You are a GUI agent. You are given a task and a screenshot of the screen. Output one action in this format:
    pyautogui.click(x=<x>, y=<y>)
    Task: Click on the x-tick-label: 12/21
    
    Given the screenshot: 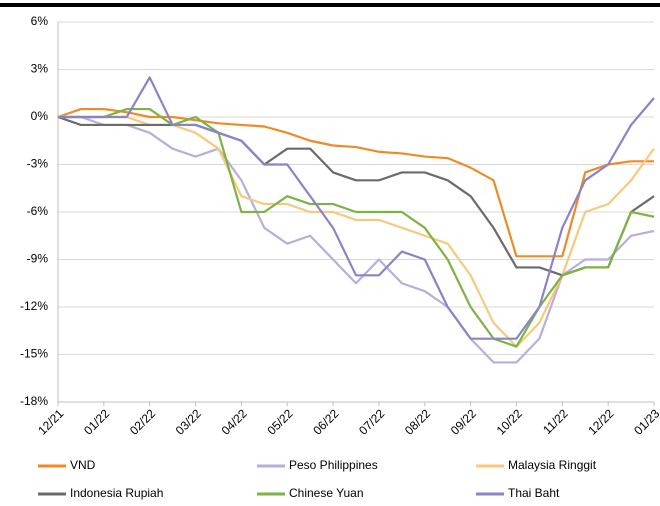 What is the action you would take?
    pyautogui.click(x=50, y=421)
    